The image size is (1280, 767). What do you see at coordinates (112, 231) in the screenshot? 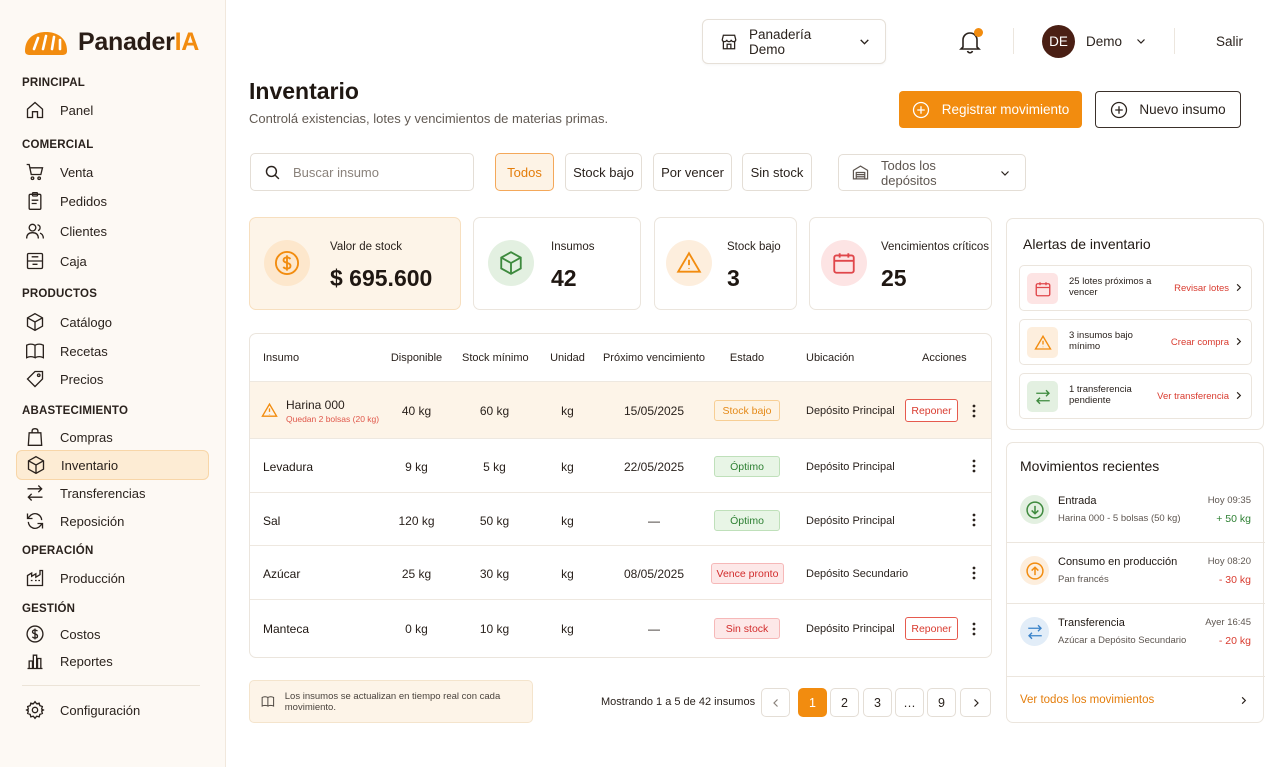
I see `sidebar-item-clientes: Clientes` at bounding box center [112, 231].